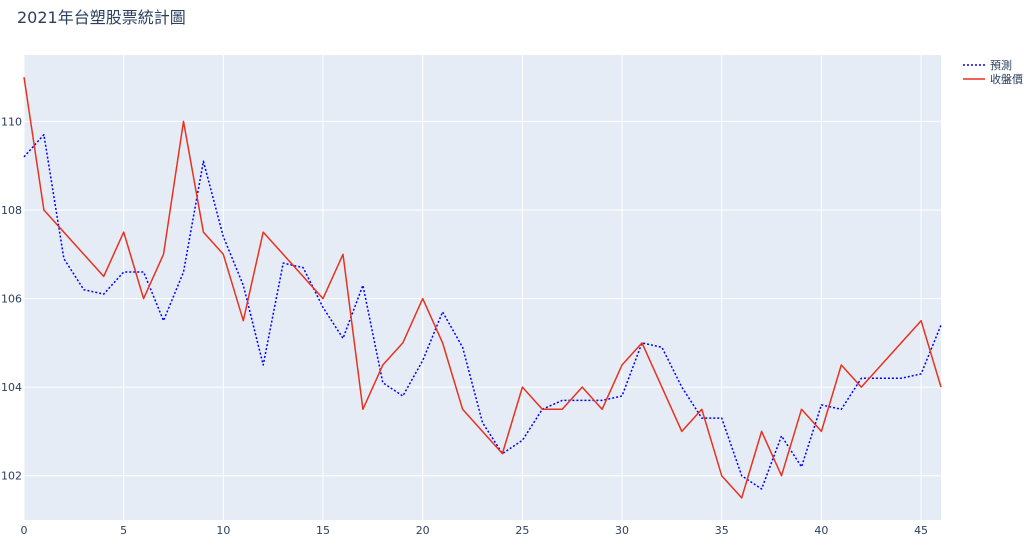  Describe the element at coordinates (11, 476) in the screenshot. I see `y-tick-label: 102` at that location.